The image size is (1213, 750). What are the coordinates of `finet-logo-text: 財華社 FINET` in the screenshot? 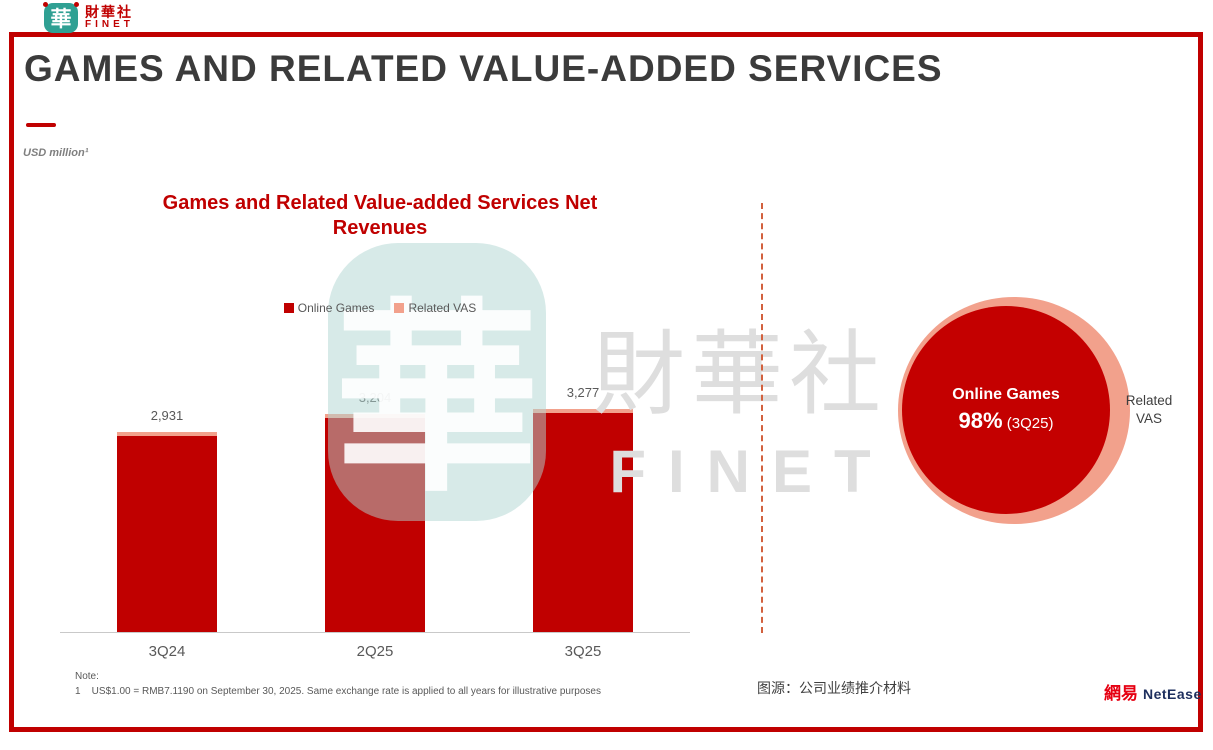 It's located at (109, 17).